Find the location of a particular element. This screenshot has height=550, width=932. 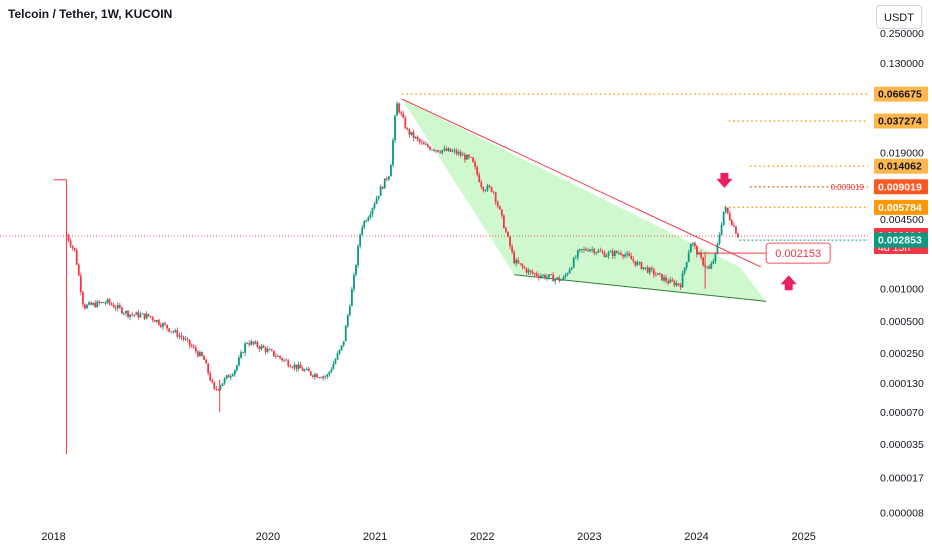

y-tick-label: 0.000008 is located at coordinates (902, 513).